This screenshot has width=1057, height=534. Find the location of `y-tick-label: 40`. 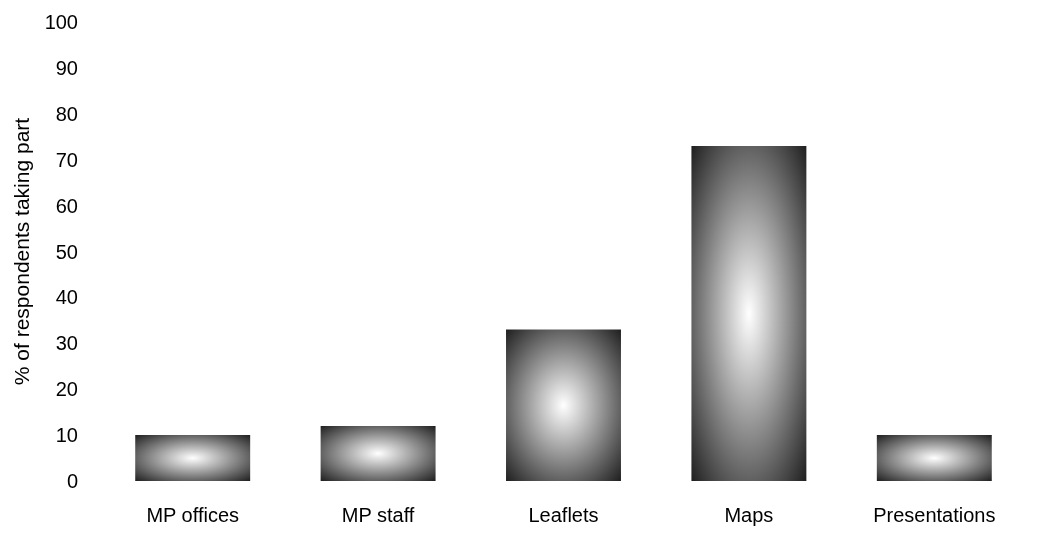

y-tick-label: 40 is located at coordinates (66, 297).